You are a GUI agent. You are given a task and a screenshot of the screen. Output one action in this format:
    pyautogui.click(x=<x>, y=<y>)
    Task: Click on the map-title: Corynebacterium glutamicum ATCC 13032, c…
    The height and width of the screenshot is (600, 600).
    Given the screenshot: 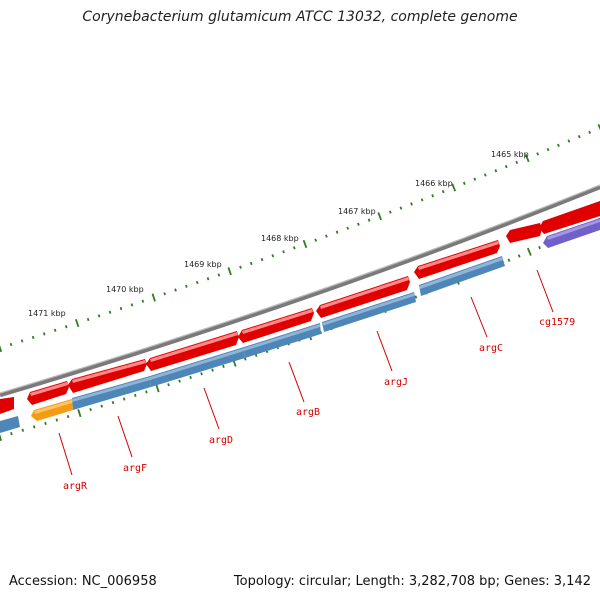 What is the action you would take?
    pyautogui.click(x=300, y=17)
    